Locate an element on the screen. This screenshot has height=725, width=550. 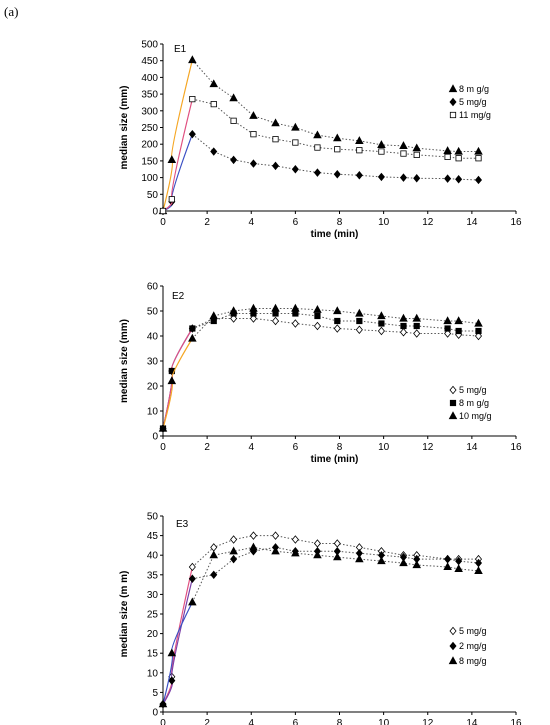
legend-label: 10 mg/g is located at coordinates (475, 416).